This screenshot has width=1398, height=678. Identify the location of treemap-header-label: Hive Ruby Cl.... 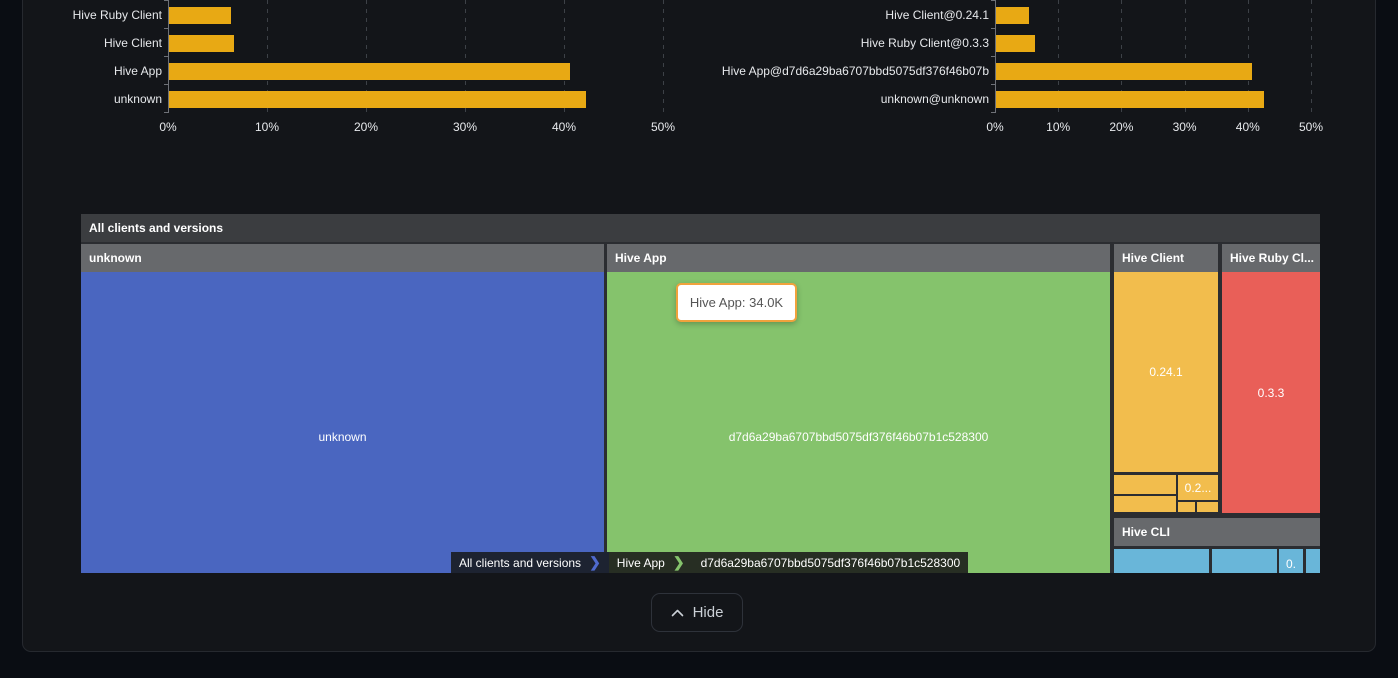
(1272, 258).